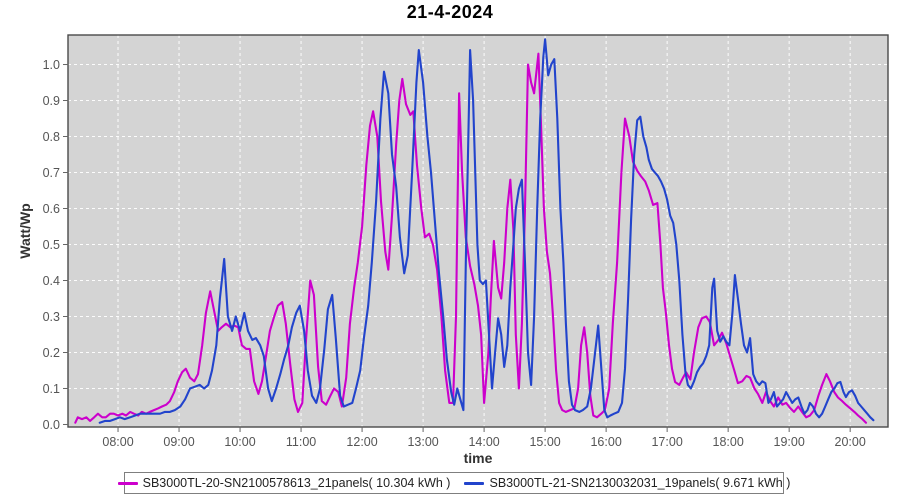  Describe the element at coordinates (51, 353) in the screenshot. I see `y-tick-label: 0.2` at that location.